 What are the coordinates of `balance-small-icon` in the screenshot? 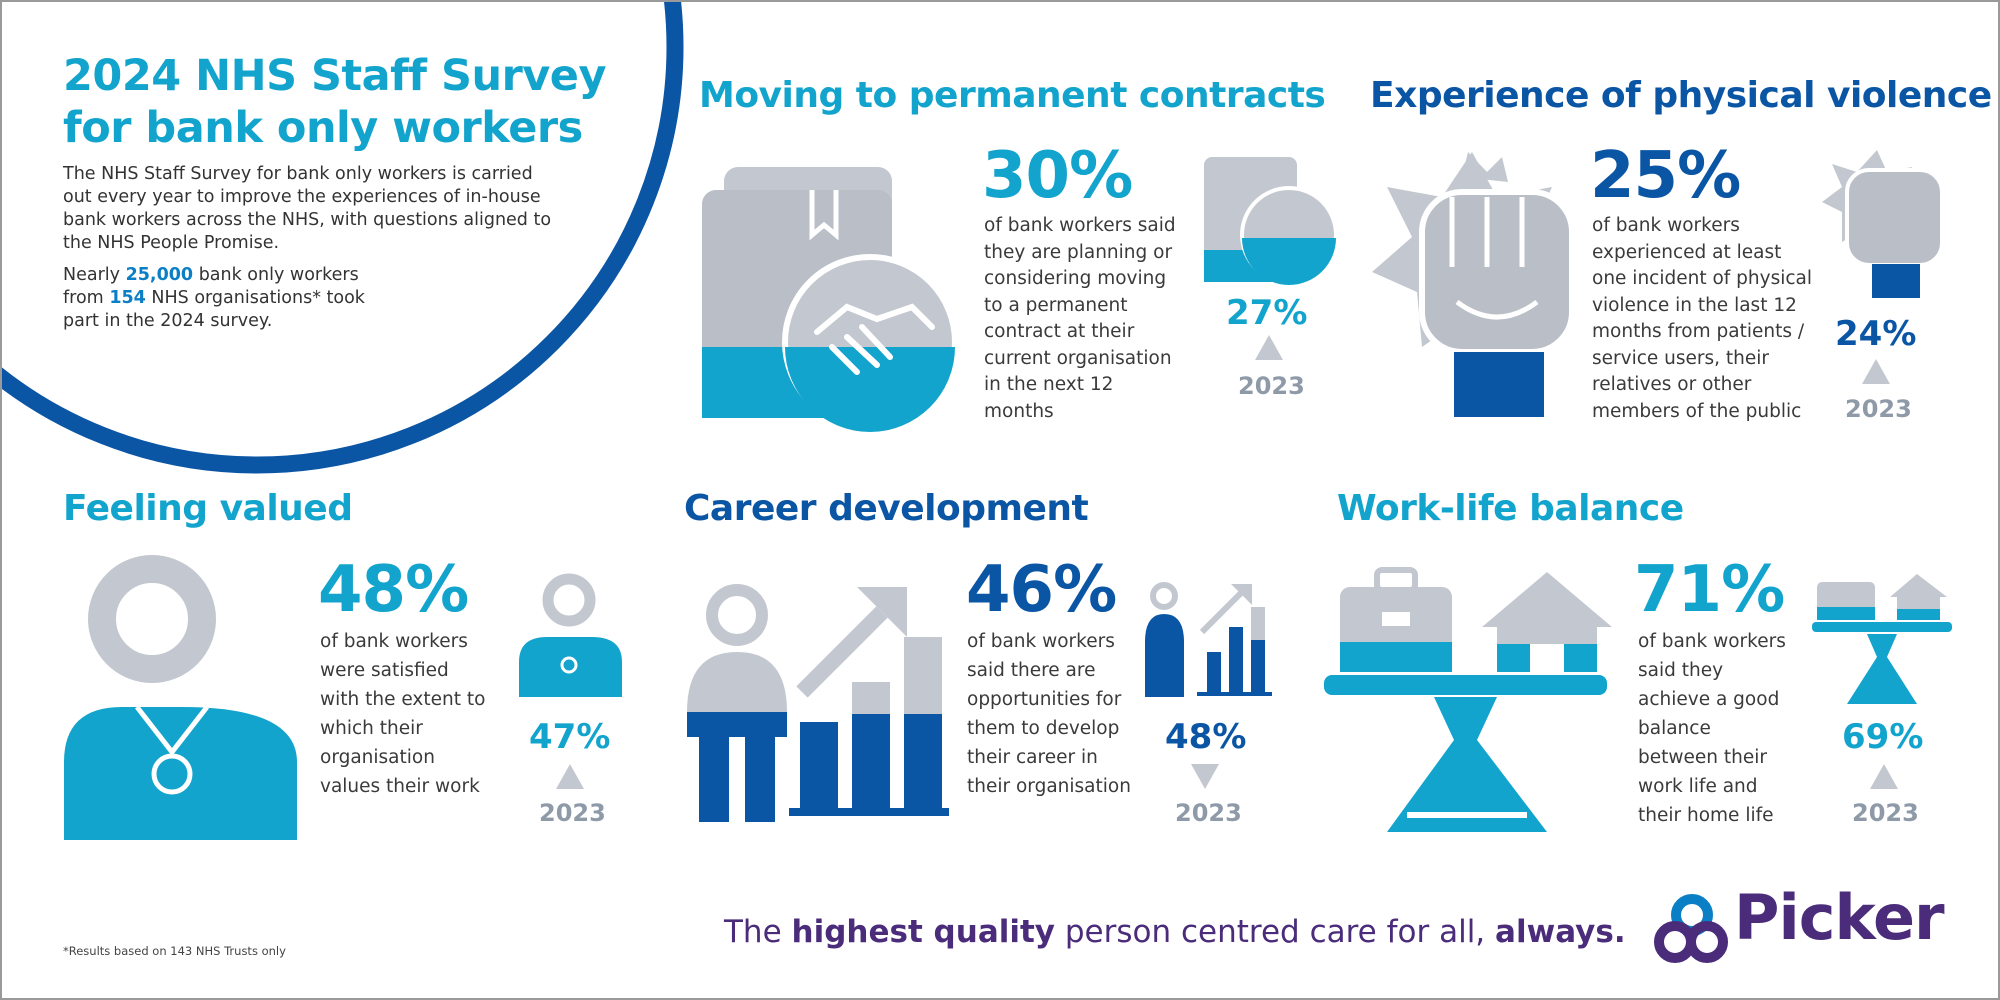 It's located at (1882, 639).